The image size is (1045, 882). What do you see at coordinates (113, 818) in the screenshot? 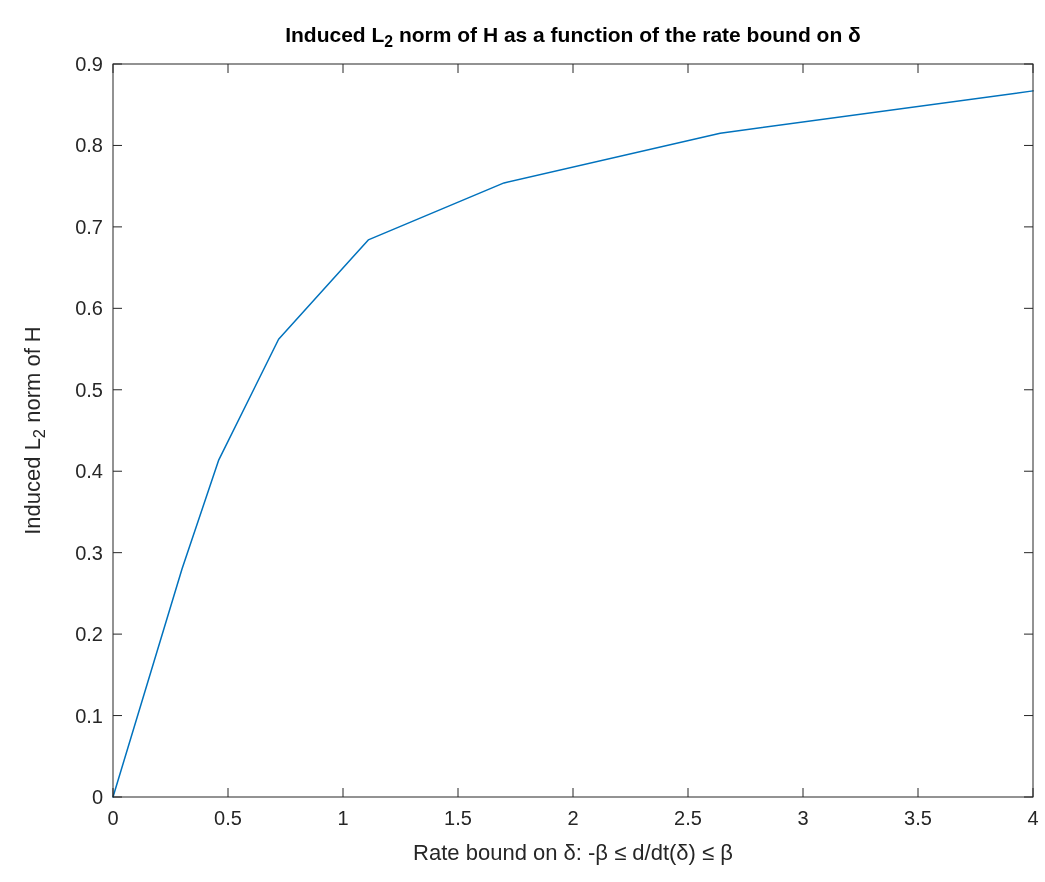
I see `x-tick-label: 0` at bounding box center [113, 818].